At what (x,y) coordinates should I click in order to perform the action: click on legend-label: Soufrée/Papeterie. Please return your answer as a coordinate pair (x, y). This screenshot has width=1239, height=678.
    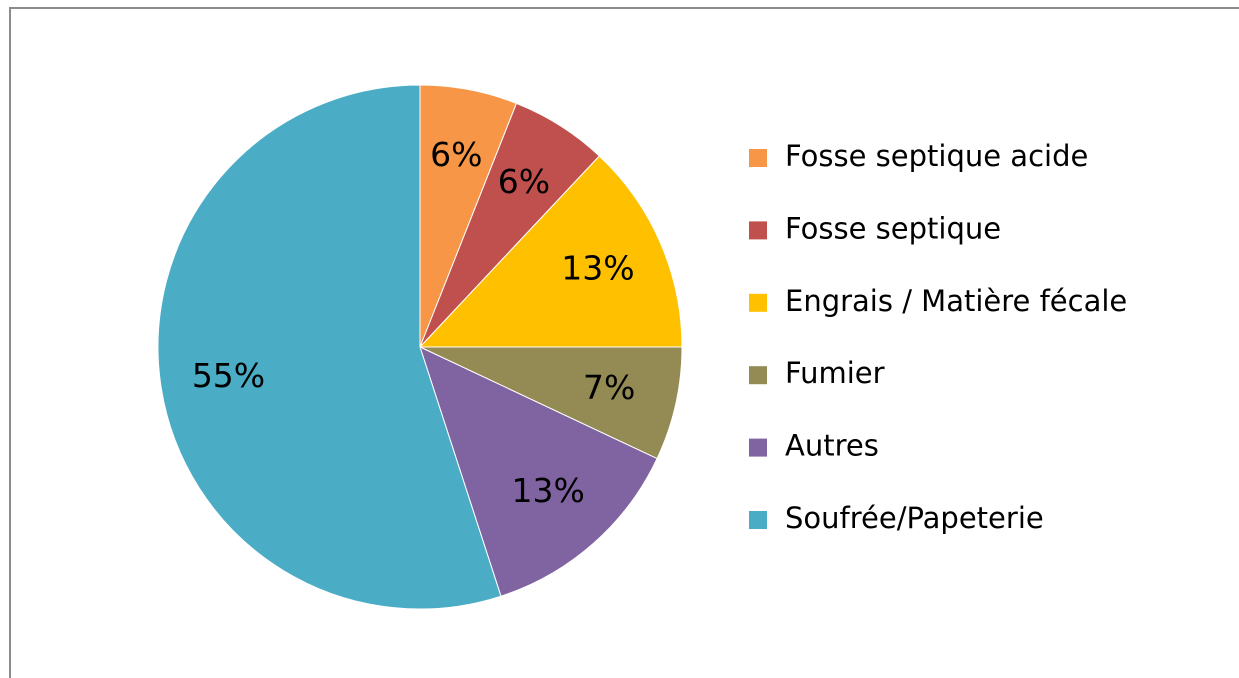
    Looking at the image, I should click on (914, 518).